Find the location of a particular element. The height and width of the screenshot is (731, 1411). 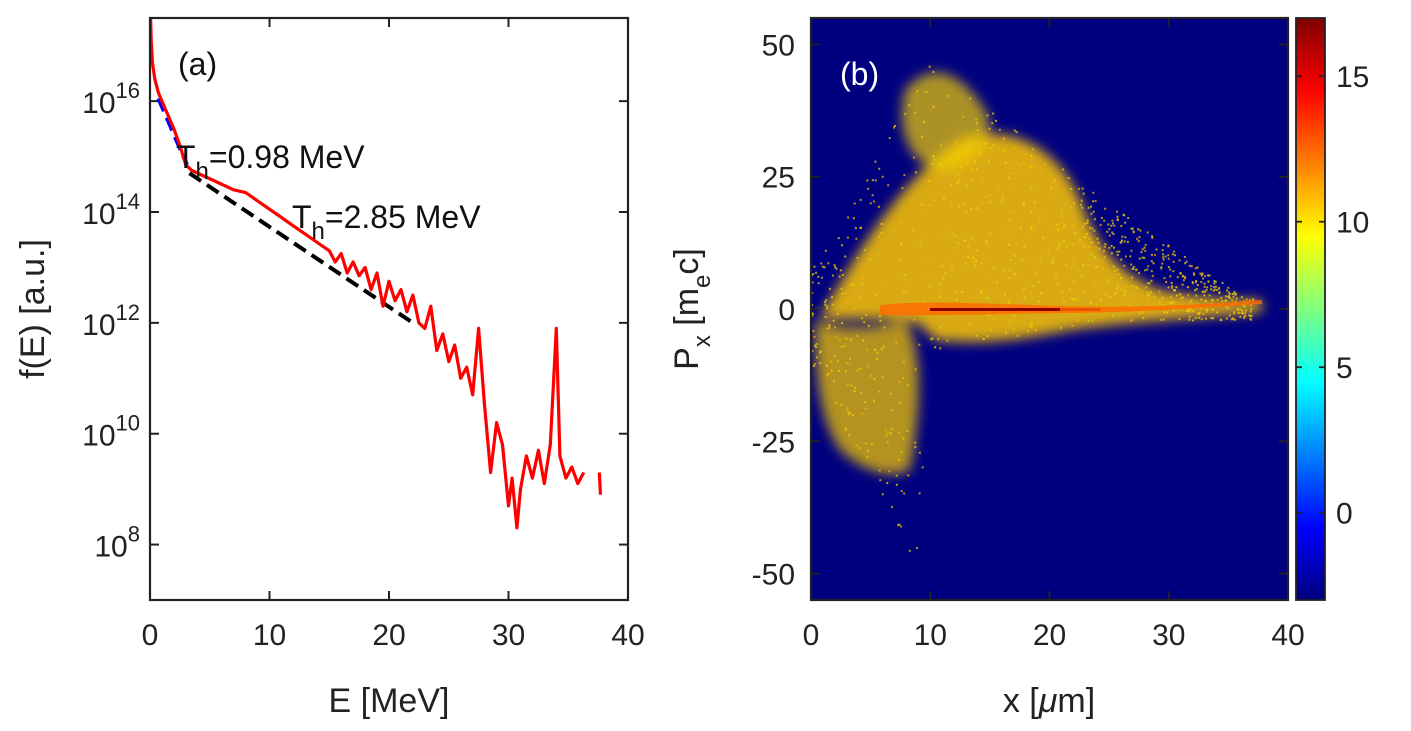

x-tick-label-a: 30 is located at coordinates (508, 635).